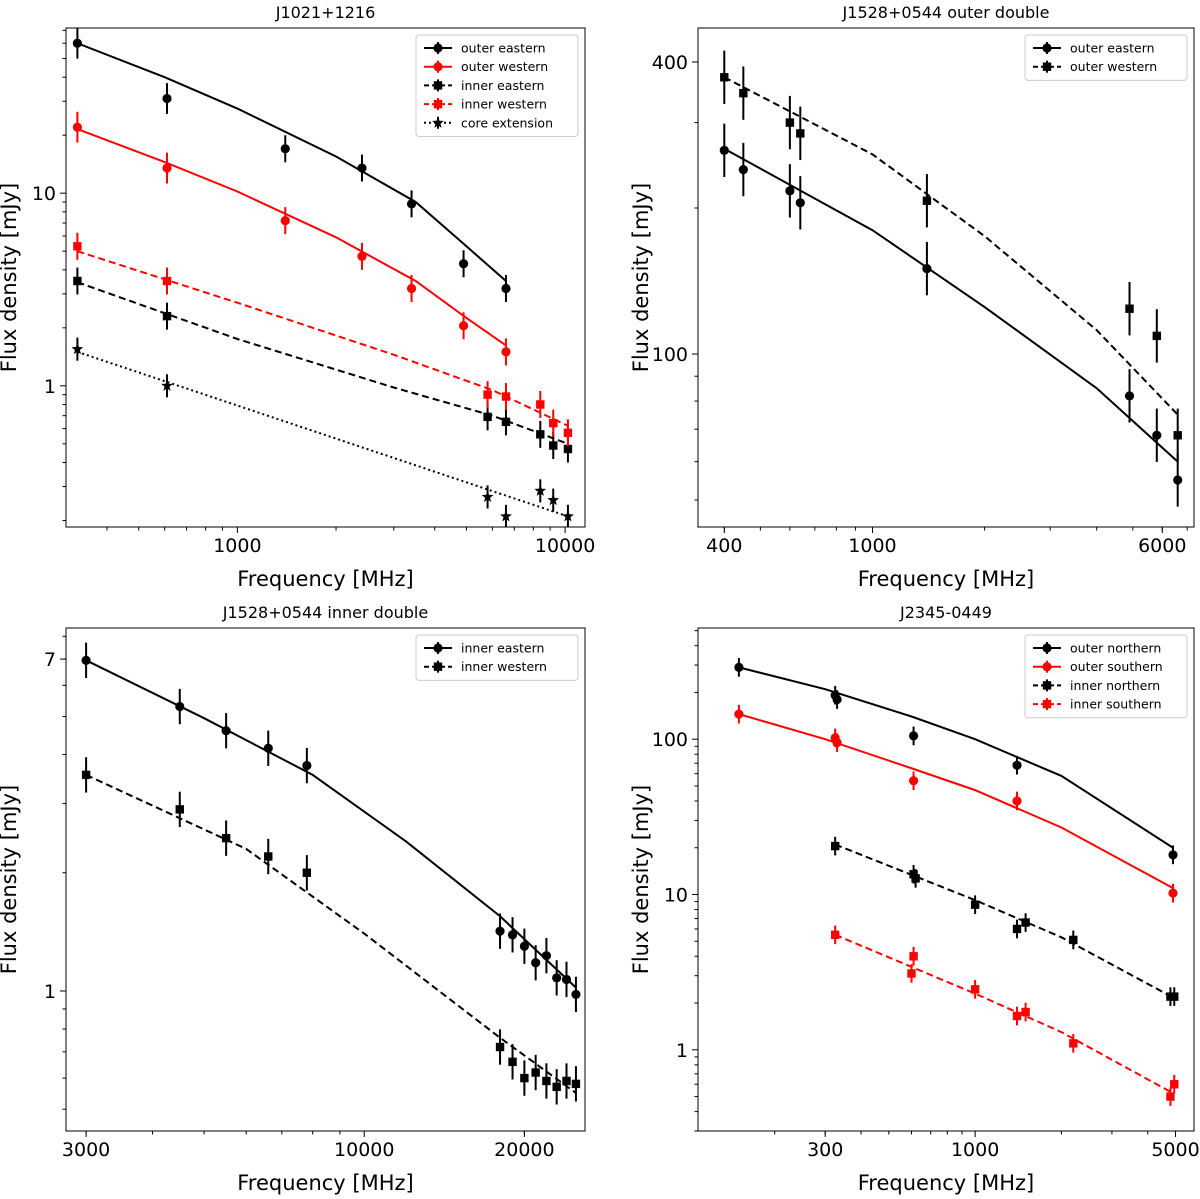 This screenshot has height=1199, width=1200. I want to click on series-inner-northern, so click(1004, 921).